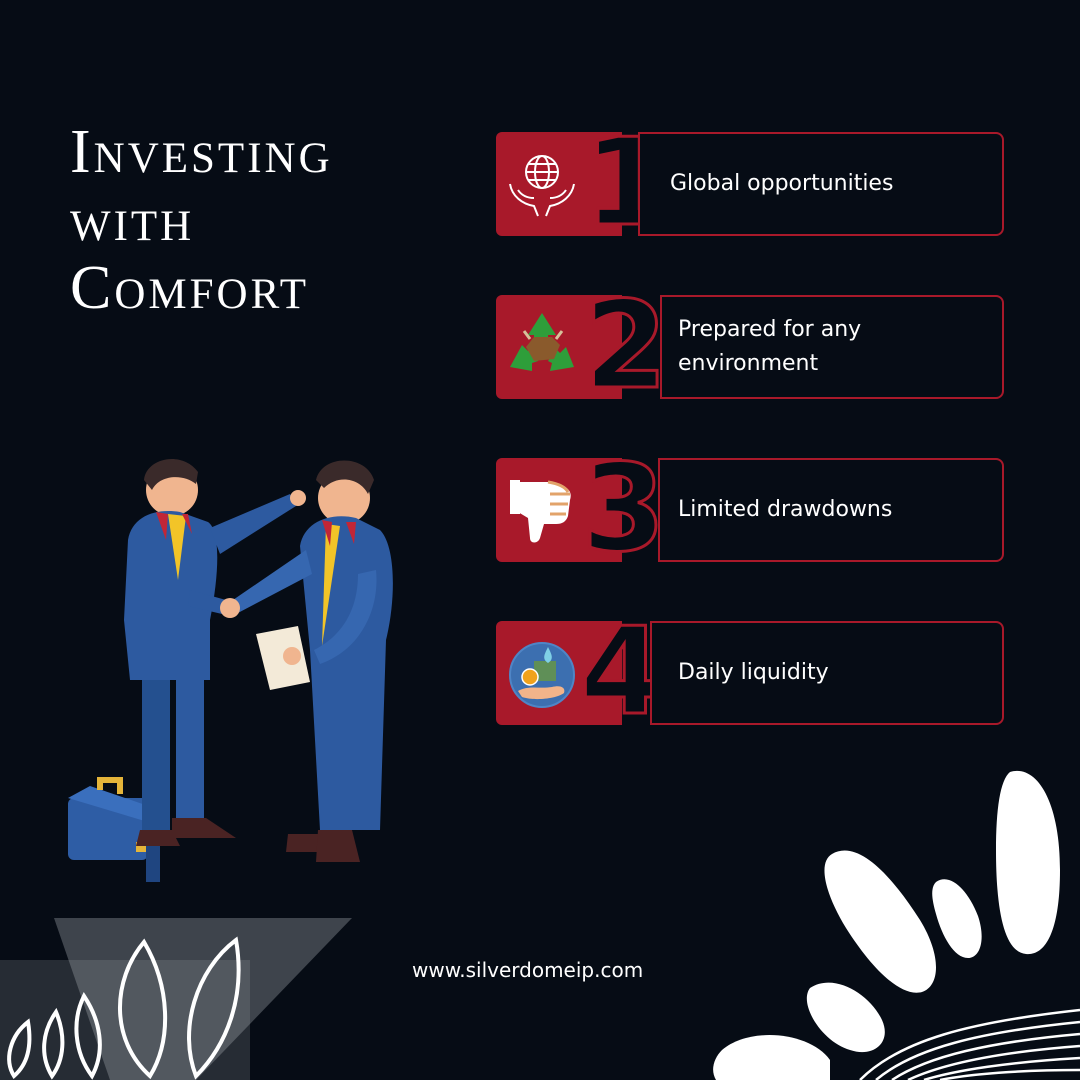 The height and width of the screenshot is (1080, 1080). Describe the element at coordinates (542, 186) in the screenshot. I see `globe-in-hands-icon` at that location.